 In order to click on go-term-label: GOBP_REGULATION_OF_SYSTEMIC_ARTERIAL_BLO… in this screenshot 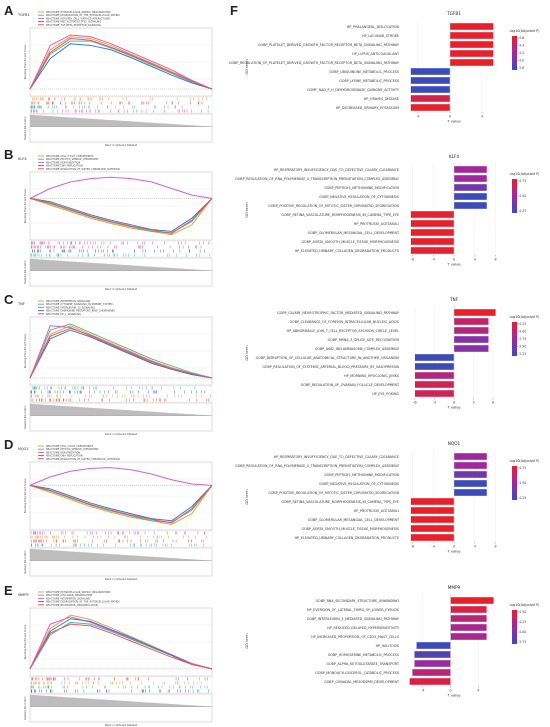, I will do `click(330, 367)`.